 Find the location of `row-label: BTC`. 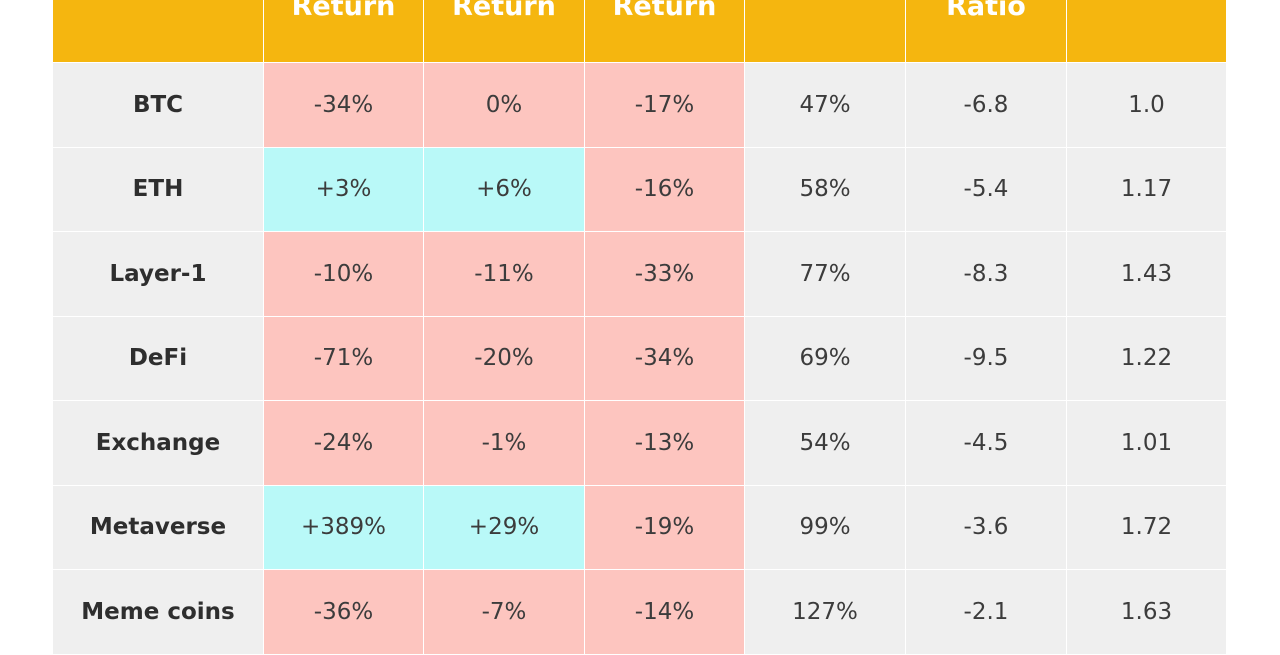

row-label: BTC is located at coordinates (158, 105).